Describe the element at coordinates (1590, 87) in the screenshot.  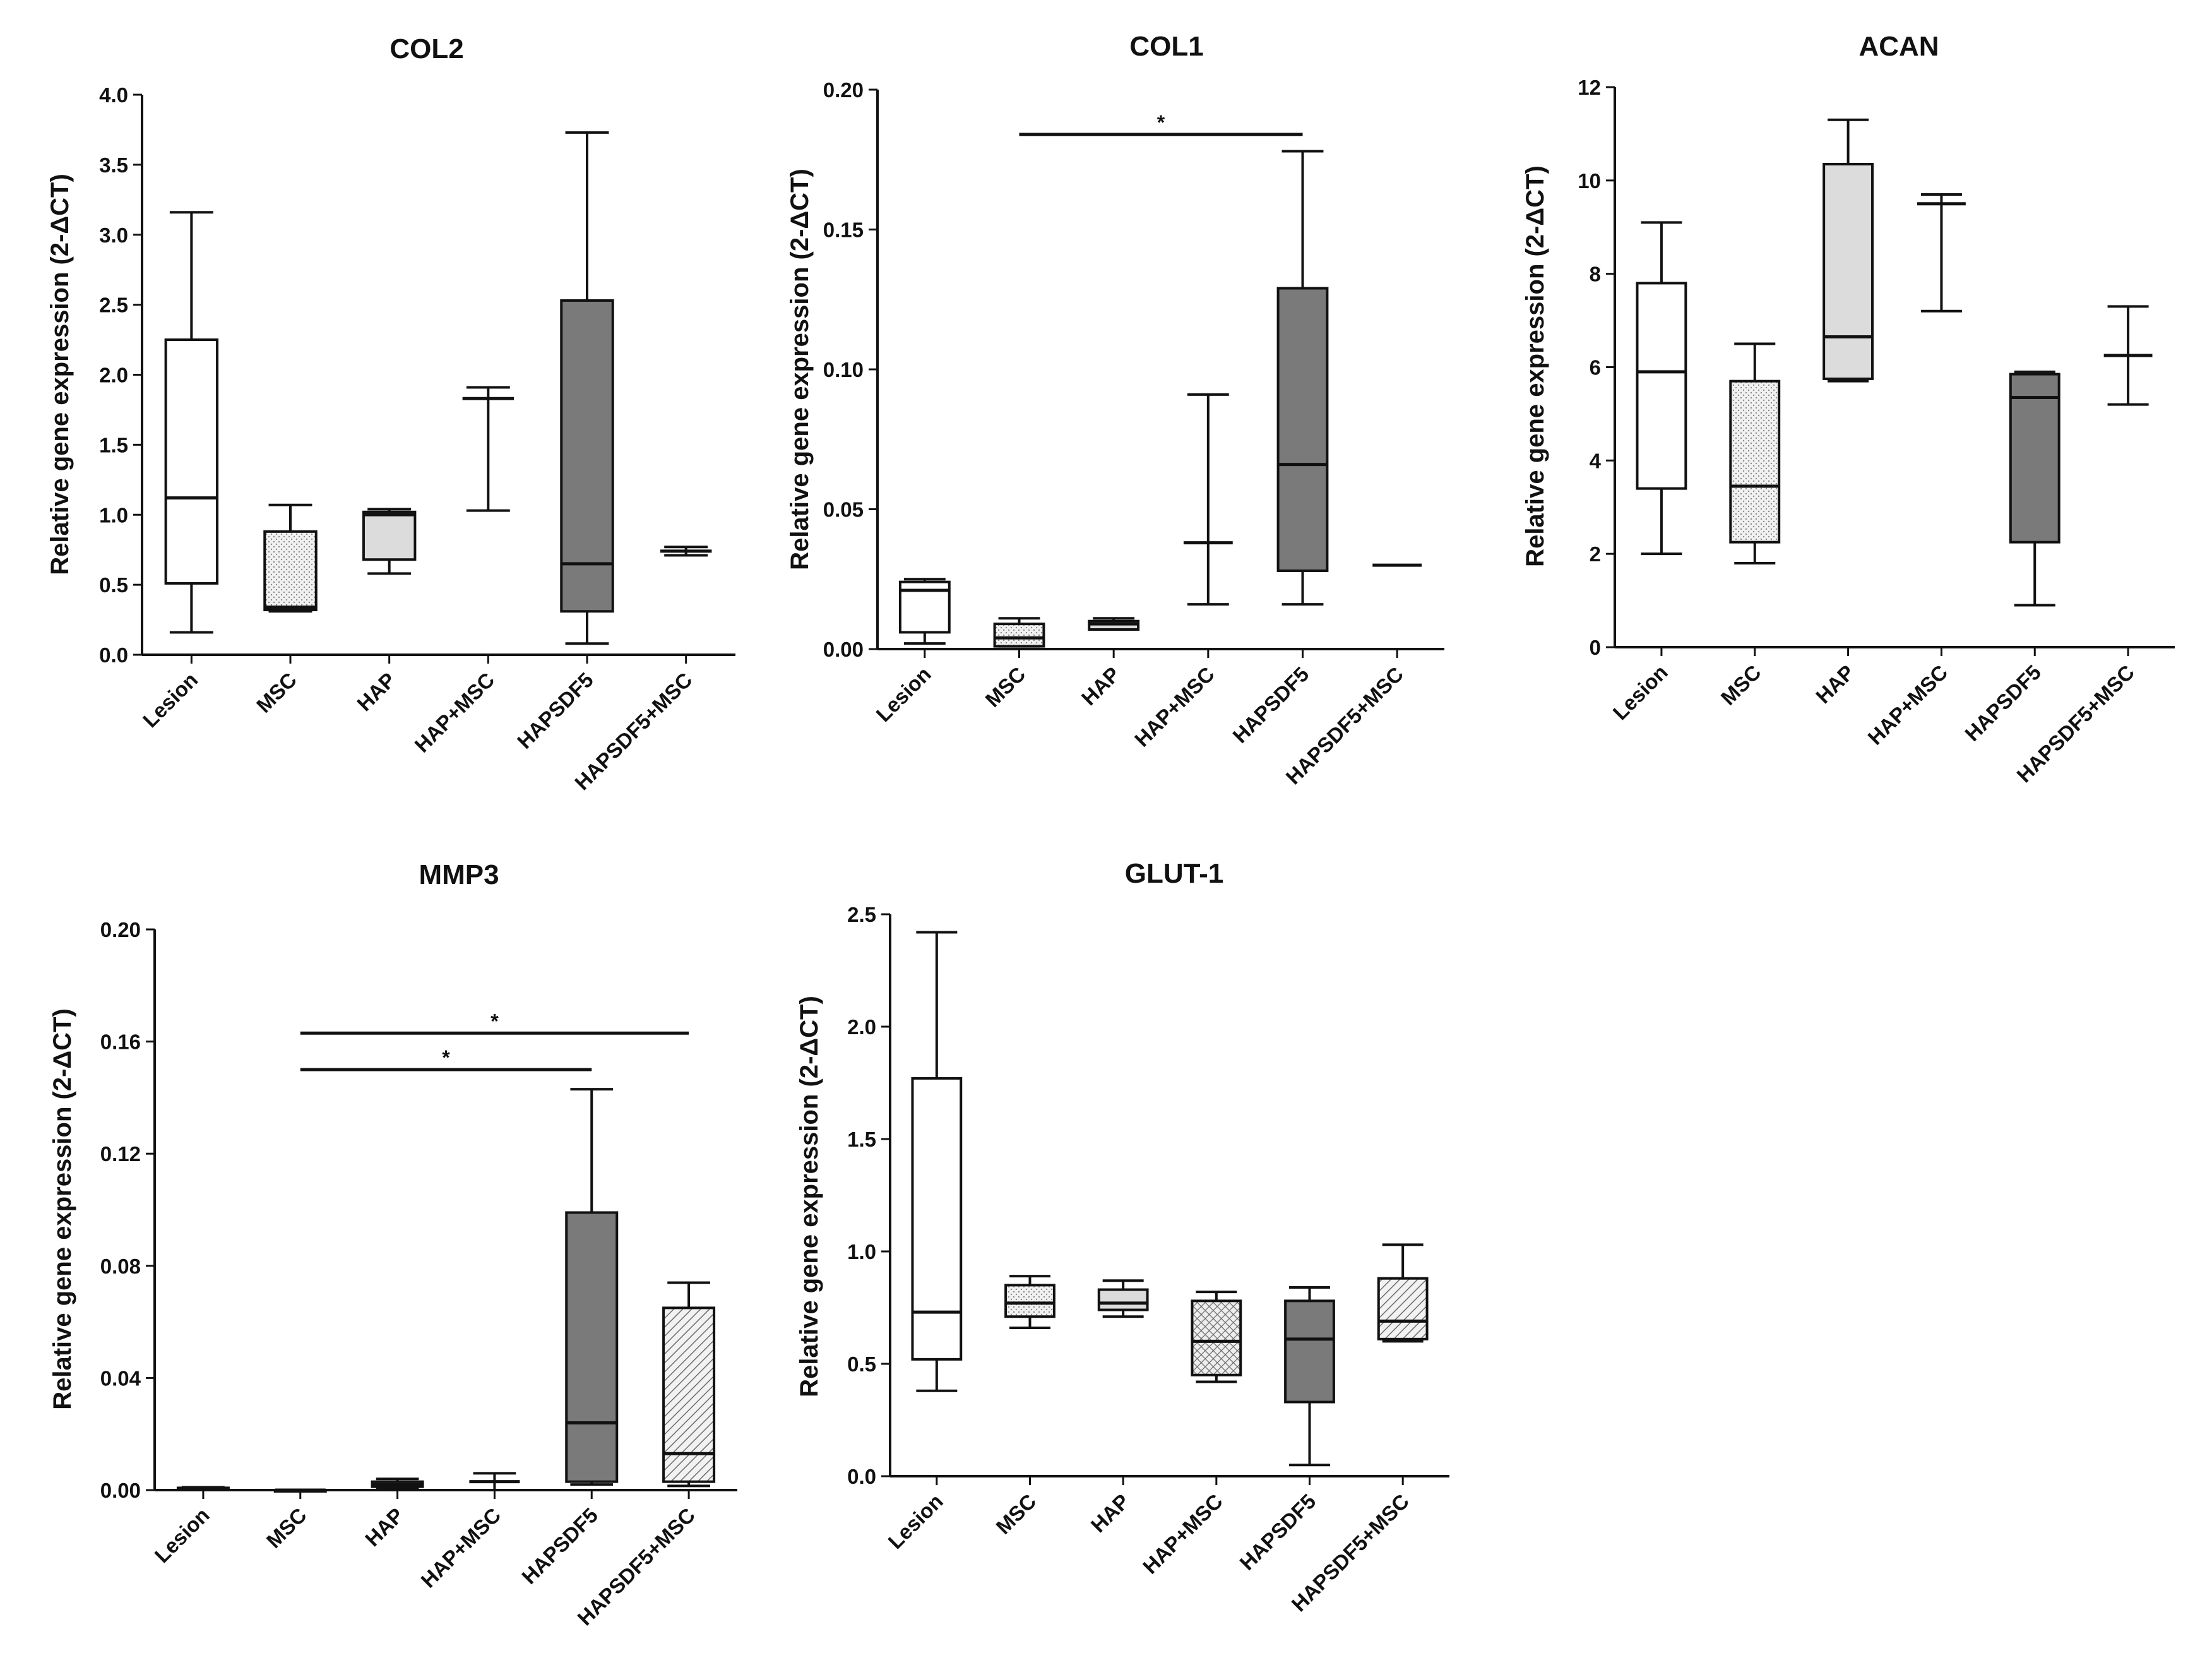
I see `y-tick-label: 12` at that location.